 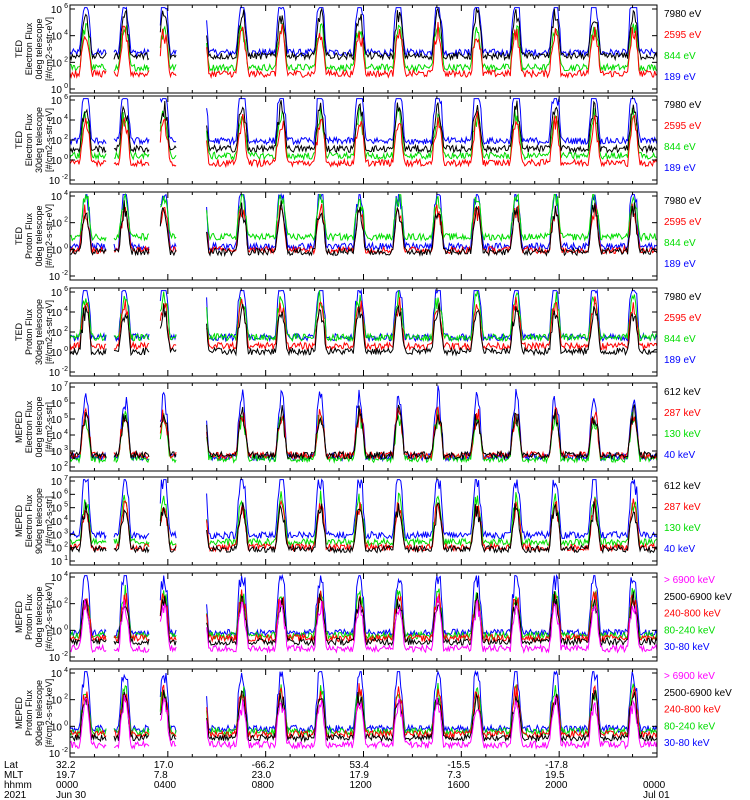 I want to click on x-tick-mlt: 17.9, so click(x=360, y=775).